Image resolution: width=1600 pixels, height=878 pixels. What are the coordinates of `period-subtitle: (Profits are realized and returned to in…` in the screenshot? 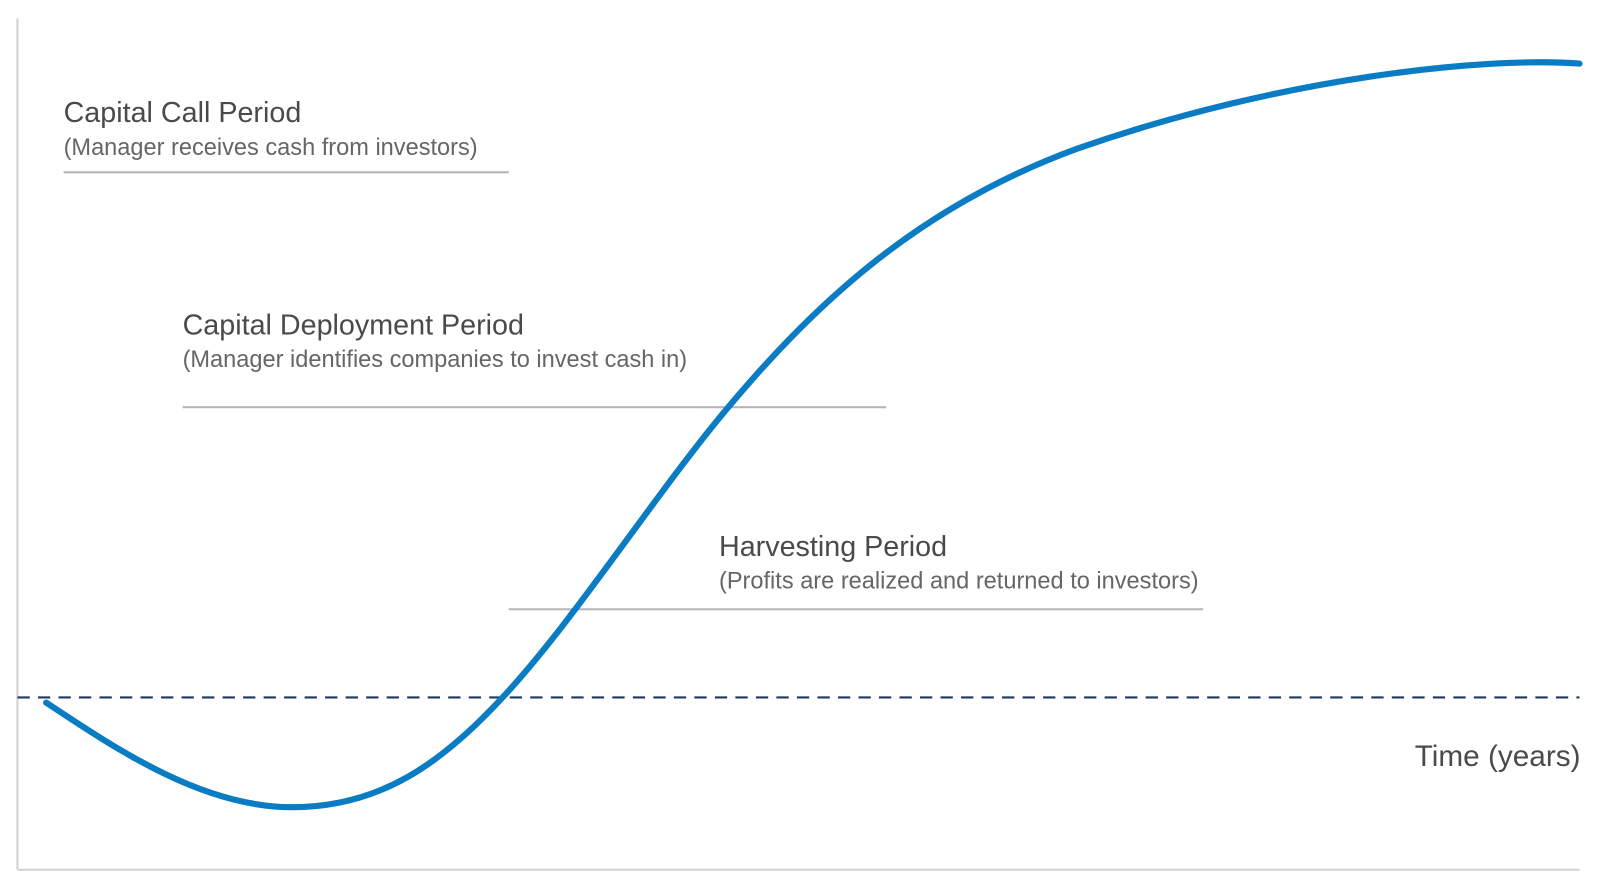 It's located at (959, 581).